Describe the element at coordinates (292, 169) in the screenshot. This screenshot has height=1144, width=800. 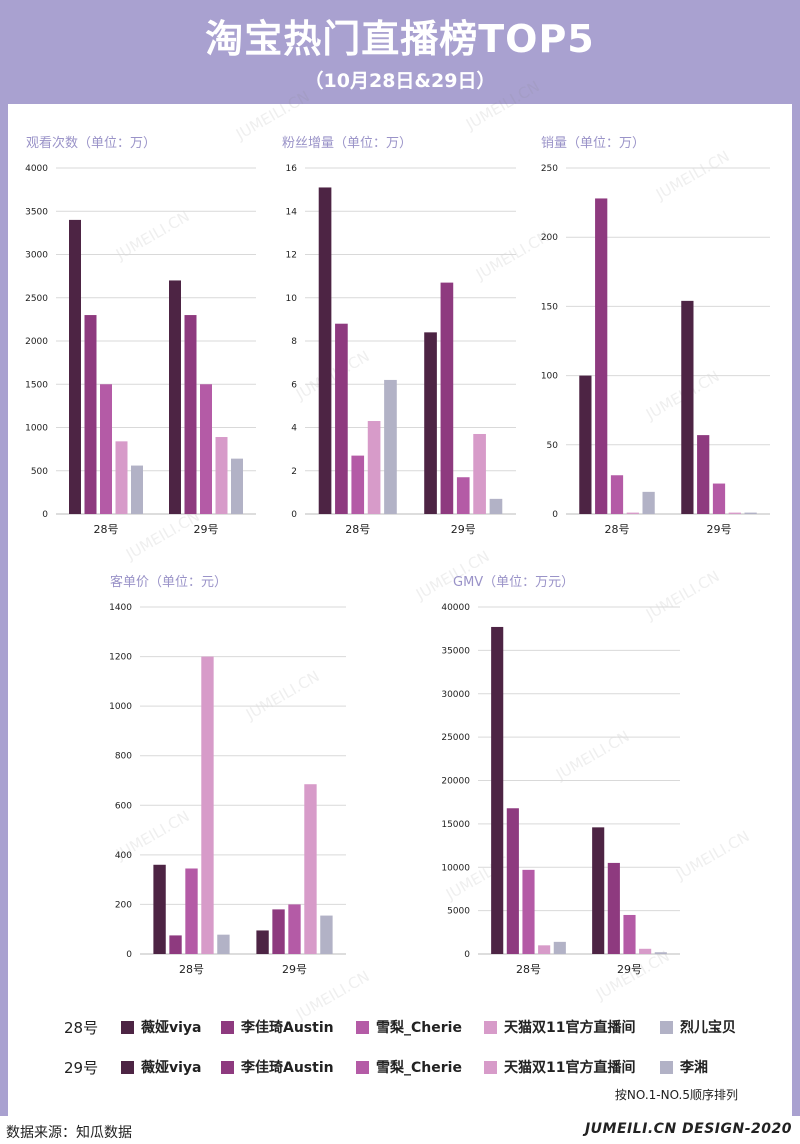
I see `y-tick-label: 16` at that location.